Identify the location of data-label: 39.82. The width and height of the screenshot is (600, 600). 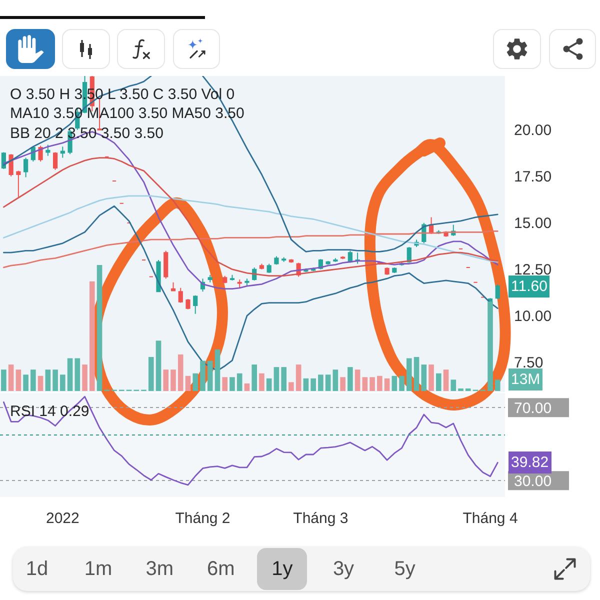
(530, 462).